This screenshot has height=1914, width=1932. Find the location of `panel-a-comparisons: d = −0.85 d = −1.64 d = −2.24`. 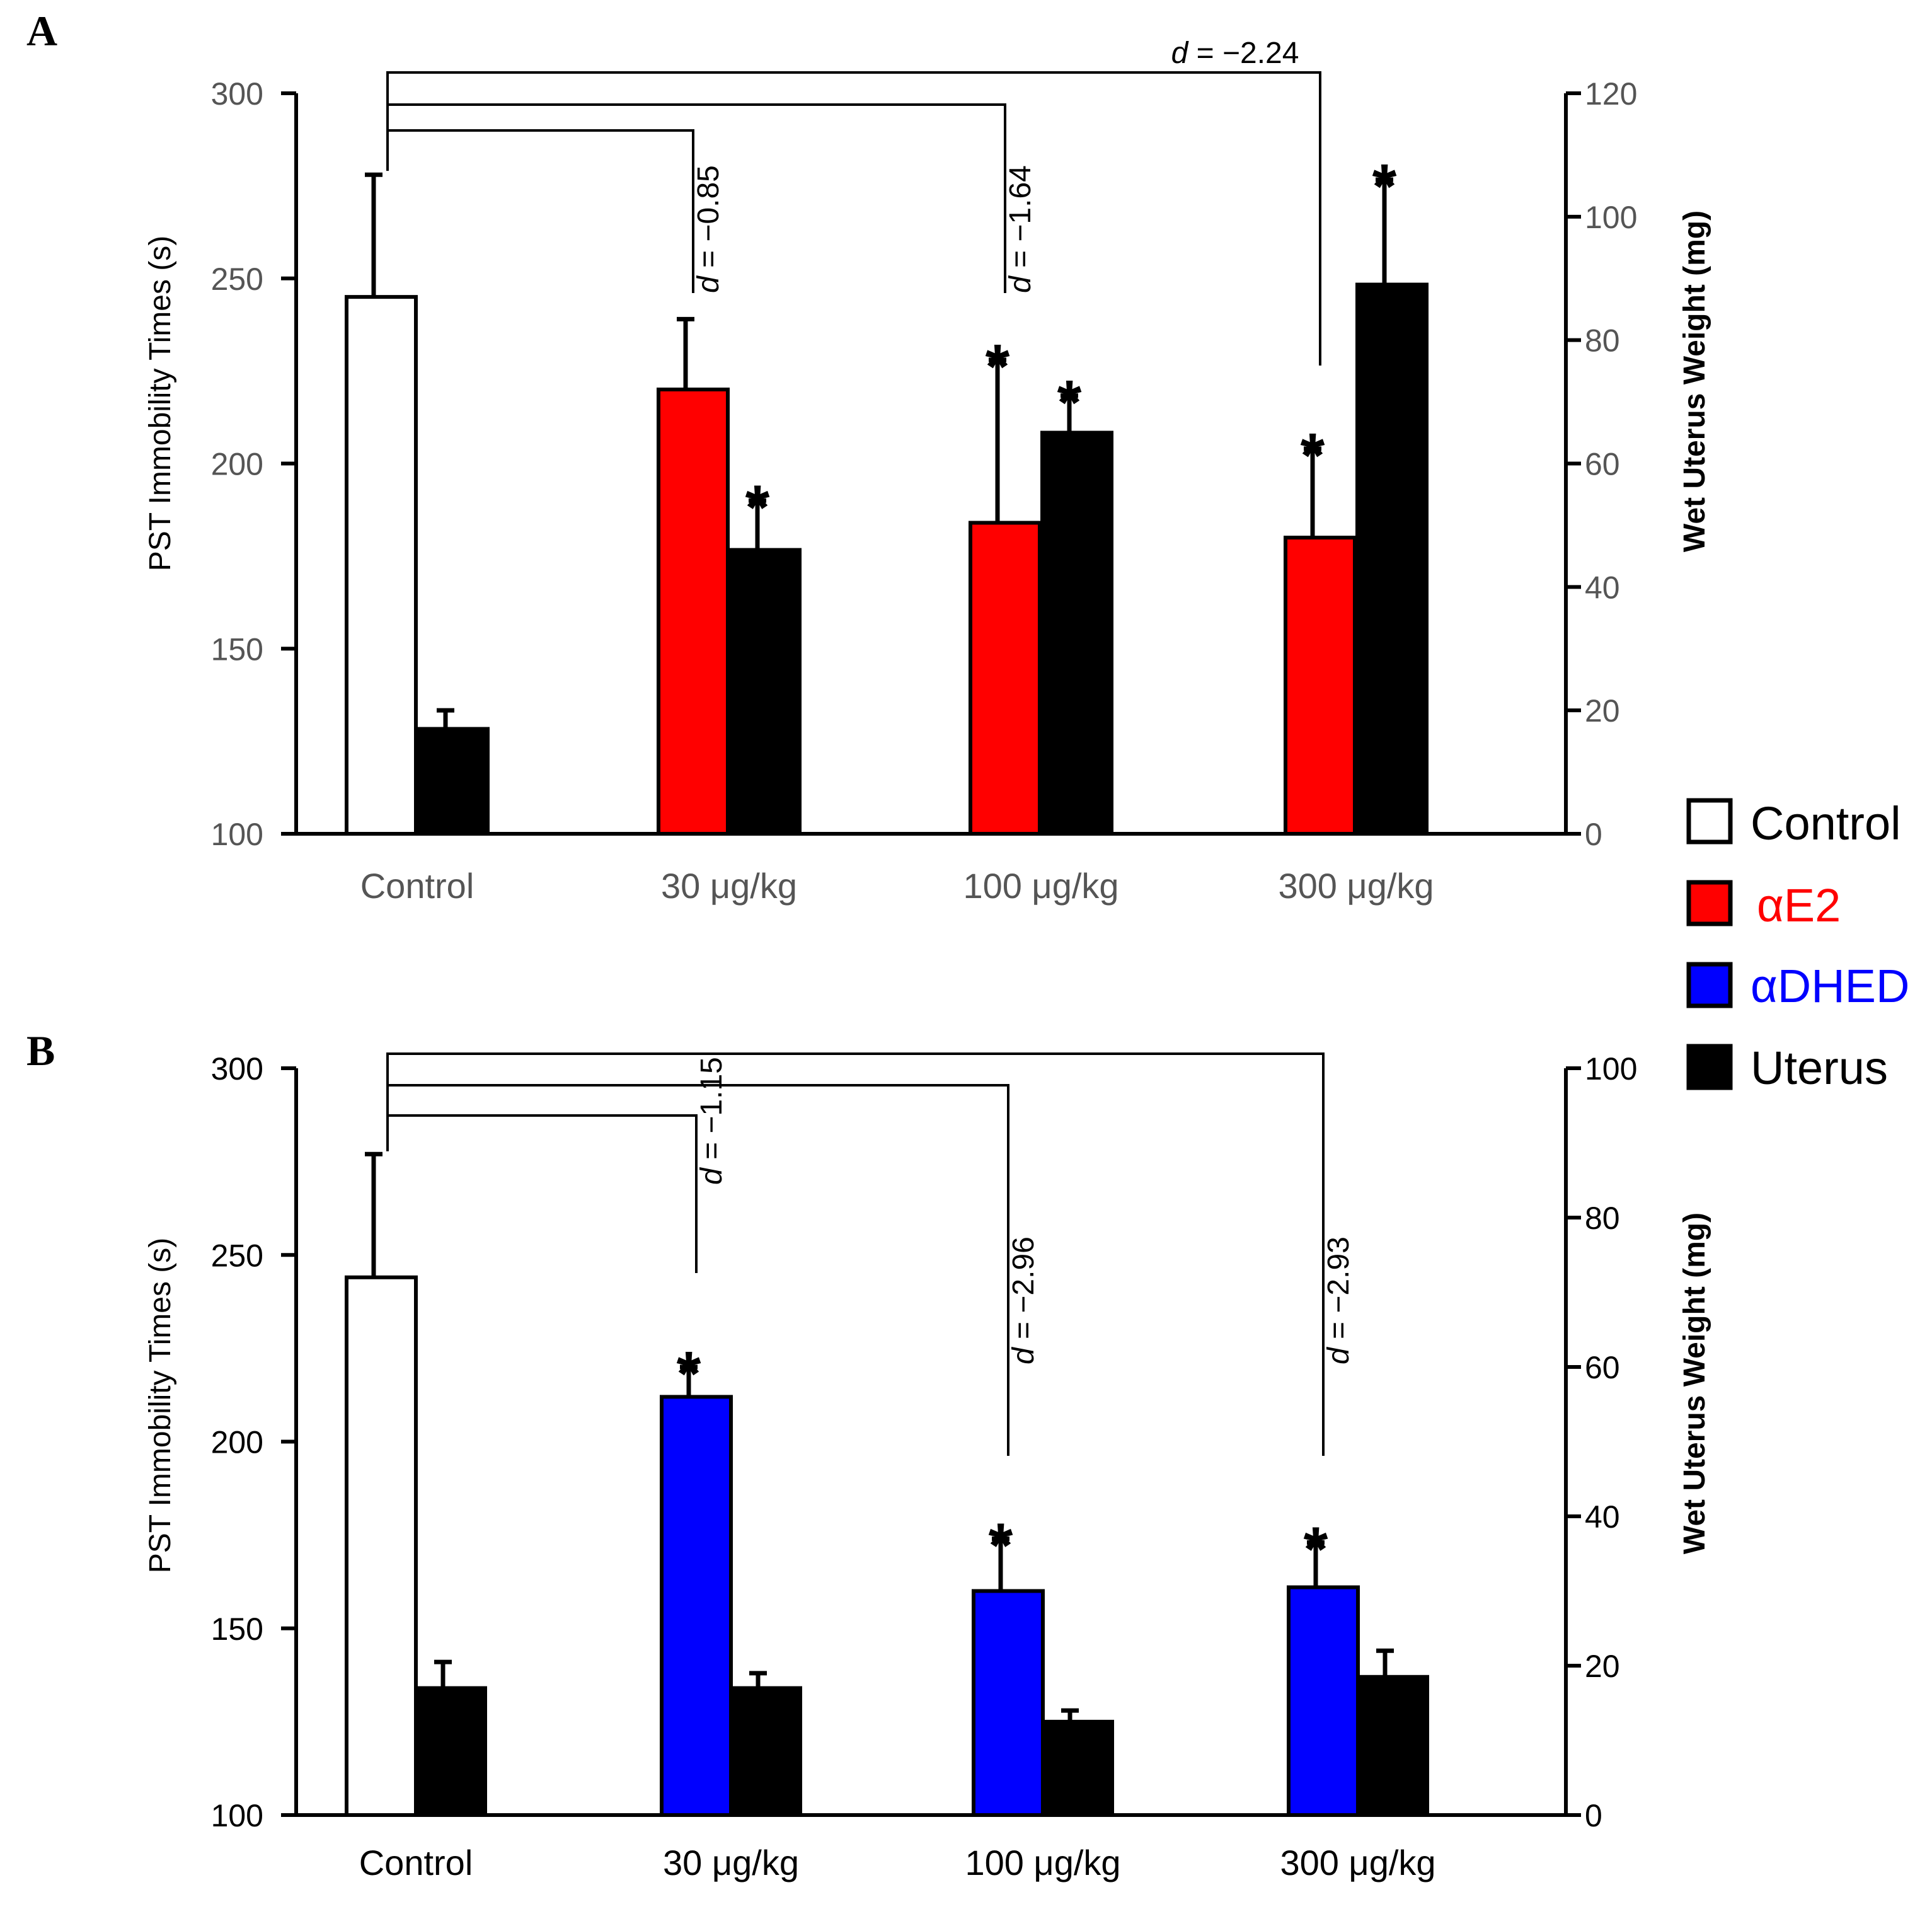

panel-a-comparisons: d = −0.85 d = −1.64 d = −2.24 is located at coordinates (853, 202).